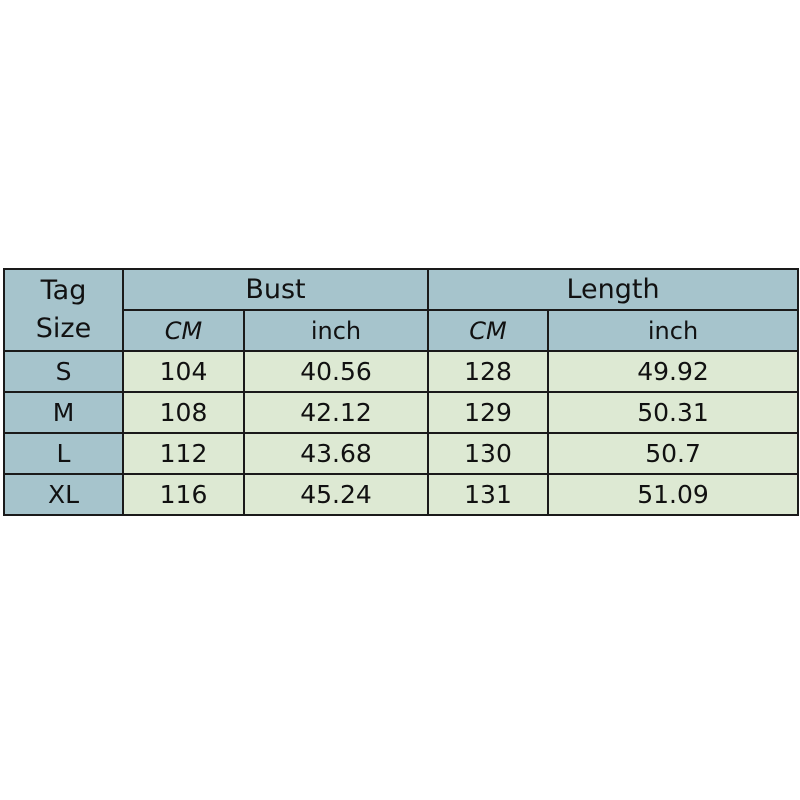 This screenshot has height=800, width=800. I want to click on length-cm-cell: 128, so click(488, 371).